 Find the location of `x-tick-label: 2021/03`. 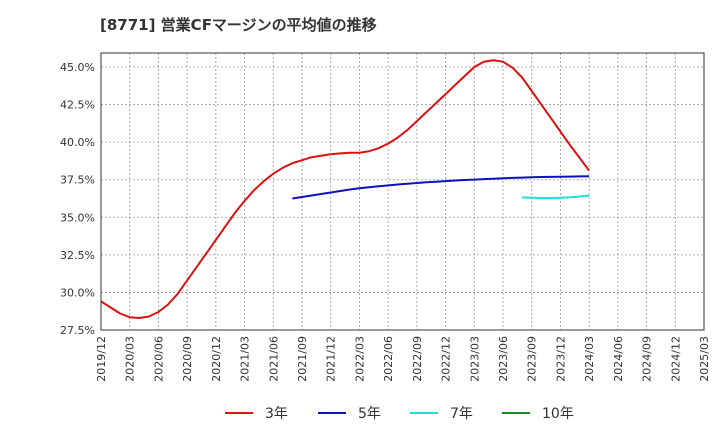

x-tick-label: 2021/03 is located at coordinates (245, 359).